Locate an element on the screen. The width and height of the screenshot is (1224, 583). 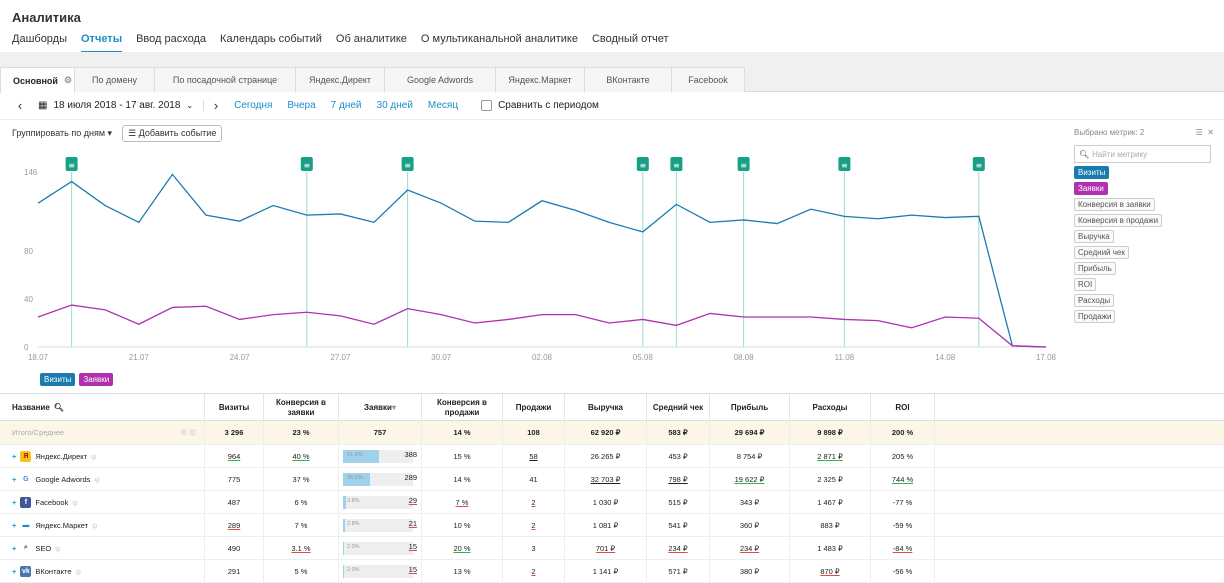
metric-chip: Средний чек is located at coordinates (1101, 252).